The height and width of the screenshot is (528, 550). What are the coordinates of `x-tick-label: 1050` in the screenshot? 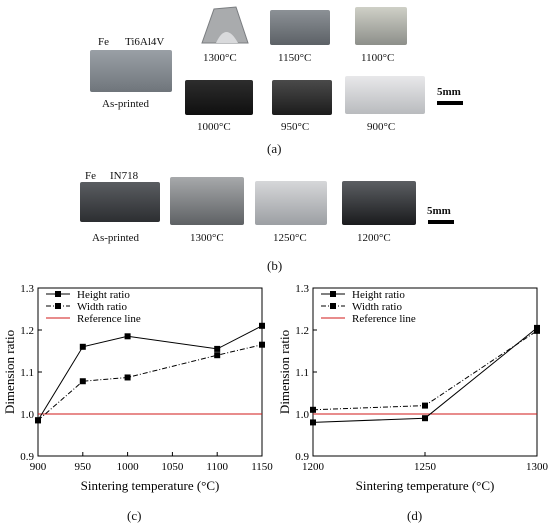 It's located at (172, 467).